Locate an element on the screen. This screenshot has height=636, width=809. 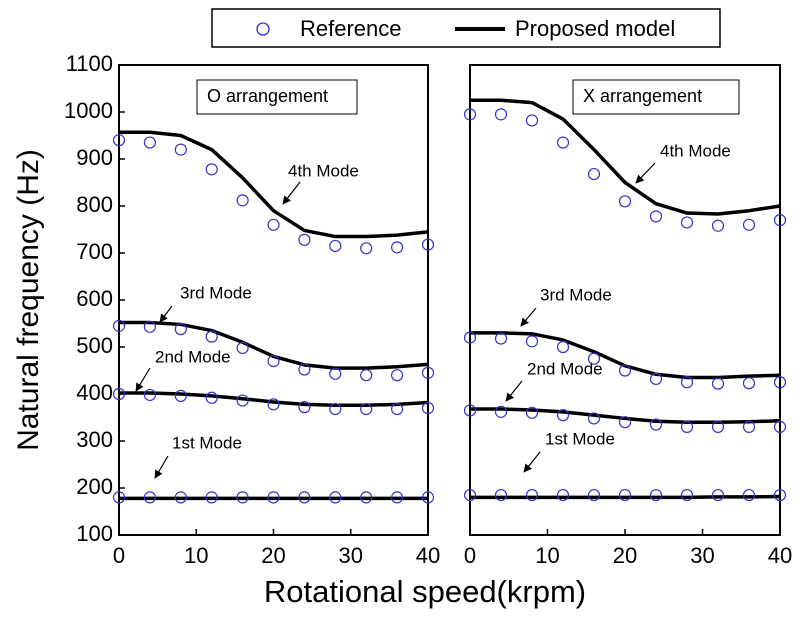
y-tick-label: 400 is located at coordinates (94, 392).